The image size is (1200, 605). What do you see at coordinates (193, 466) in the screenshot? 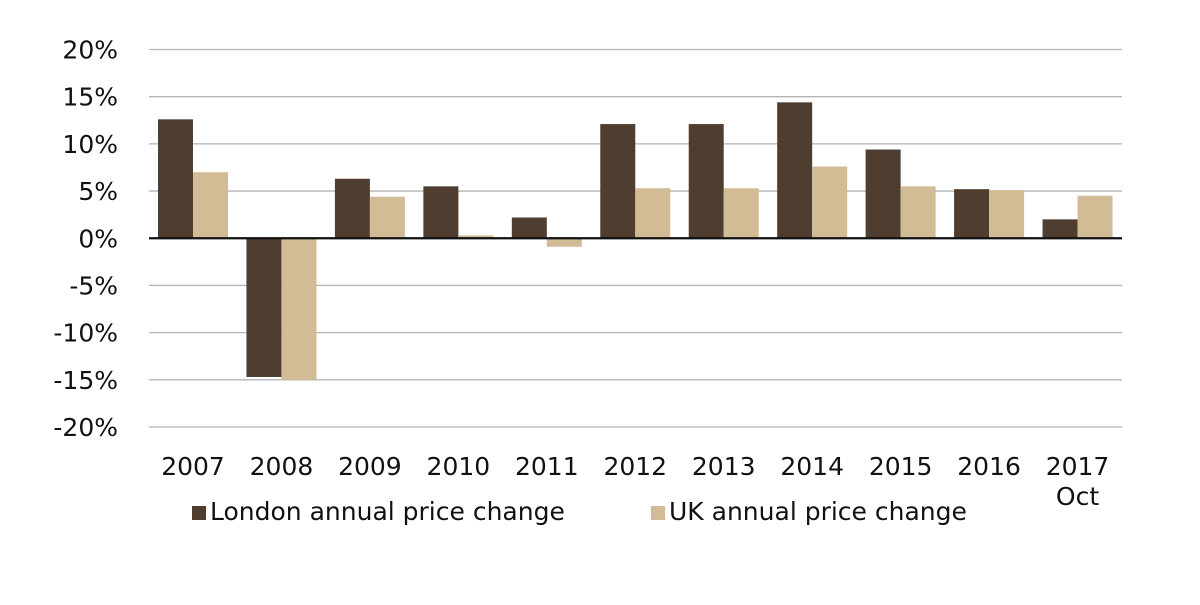
I see `x-tick-label: 2007` at bounding box center [193, 466].